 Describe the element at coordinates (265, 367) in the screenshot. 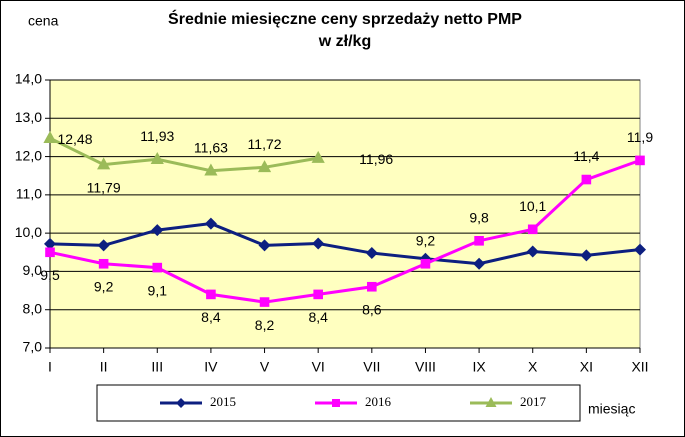

I see `x-tick-label: V` at that location.